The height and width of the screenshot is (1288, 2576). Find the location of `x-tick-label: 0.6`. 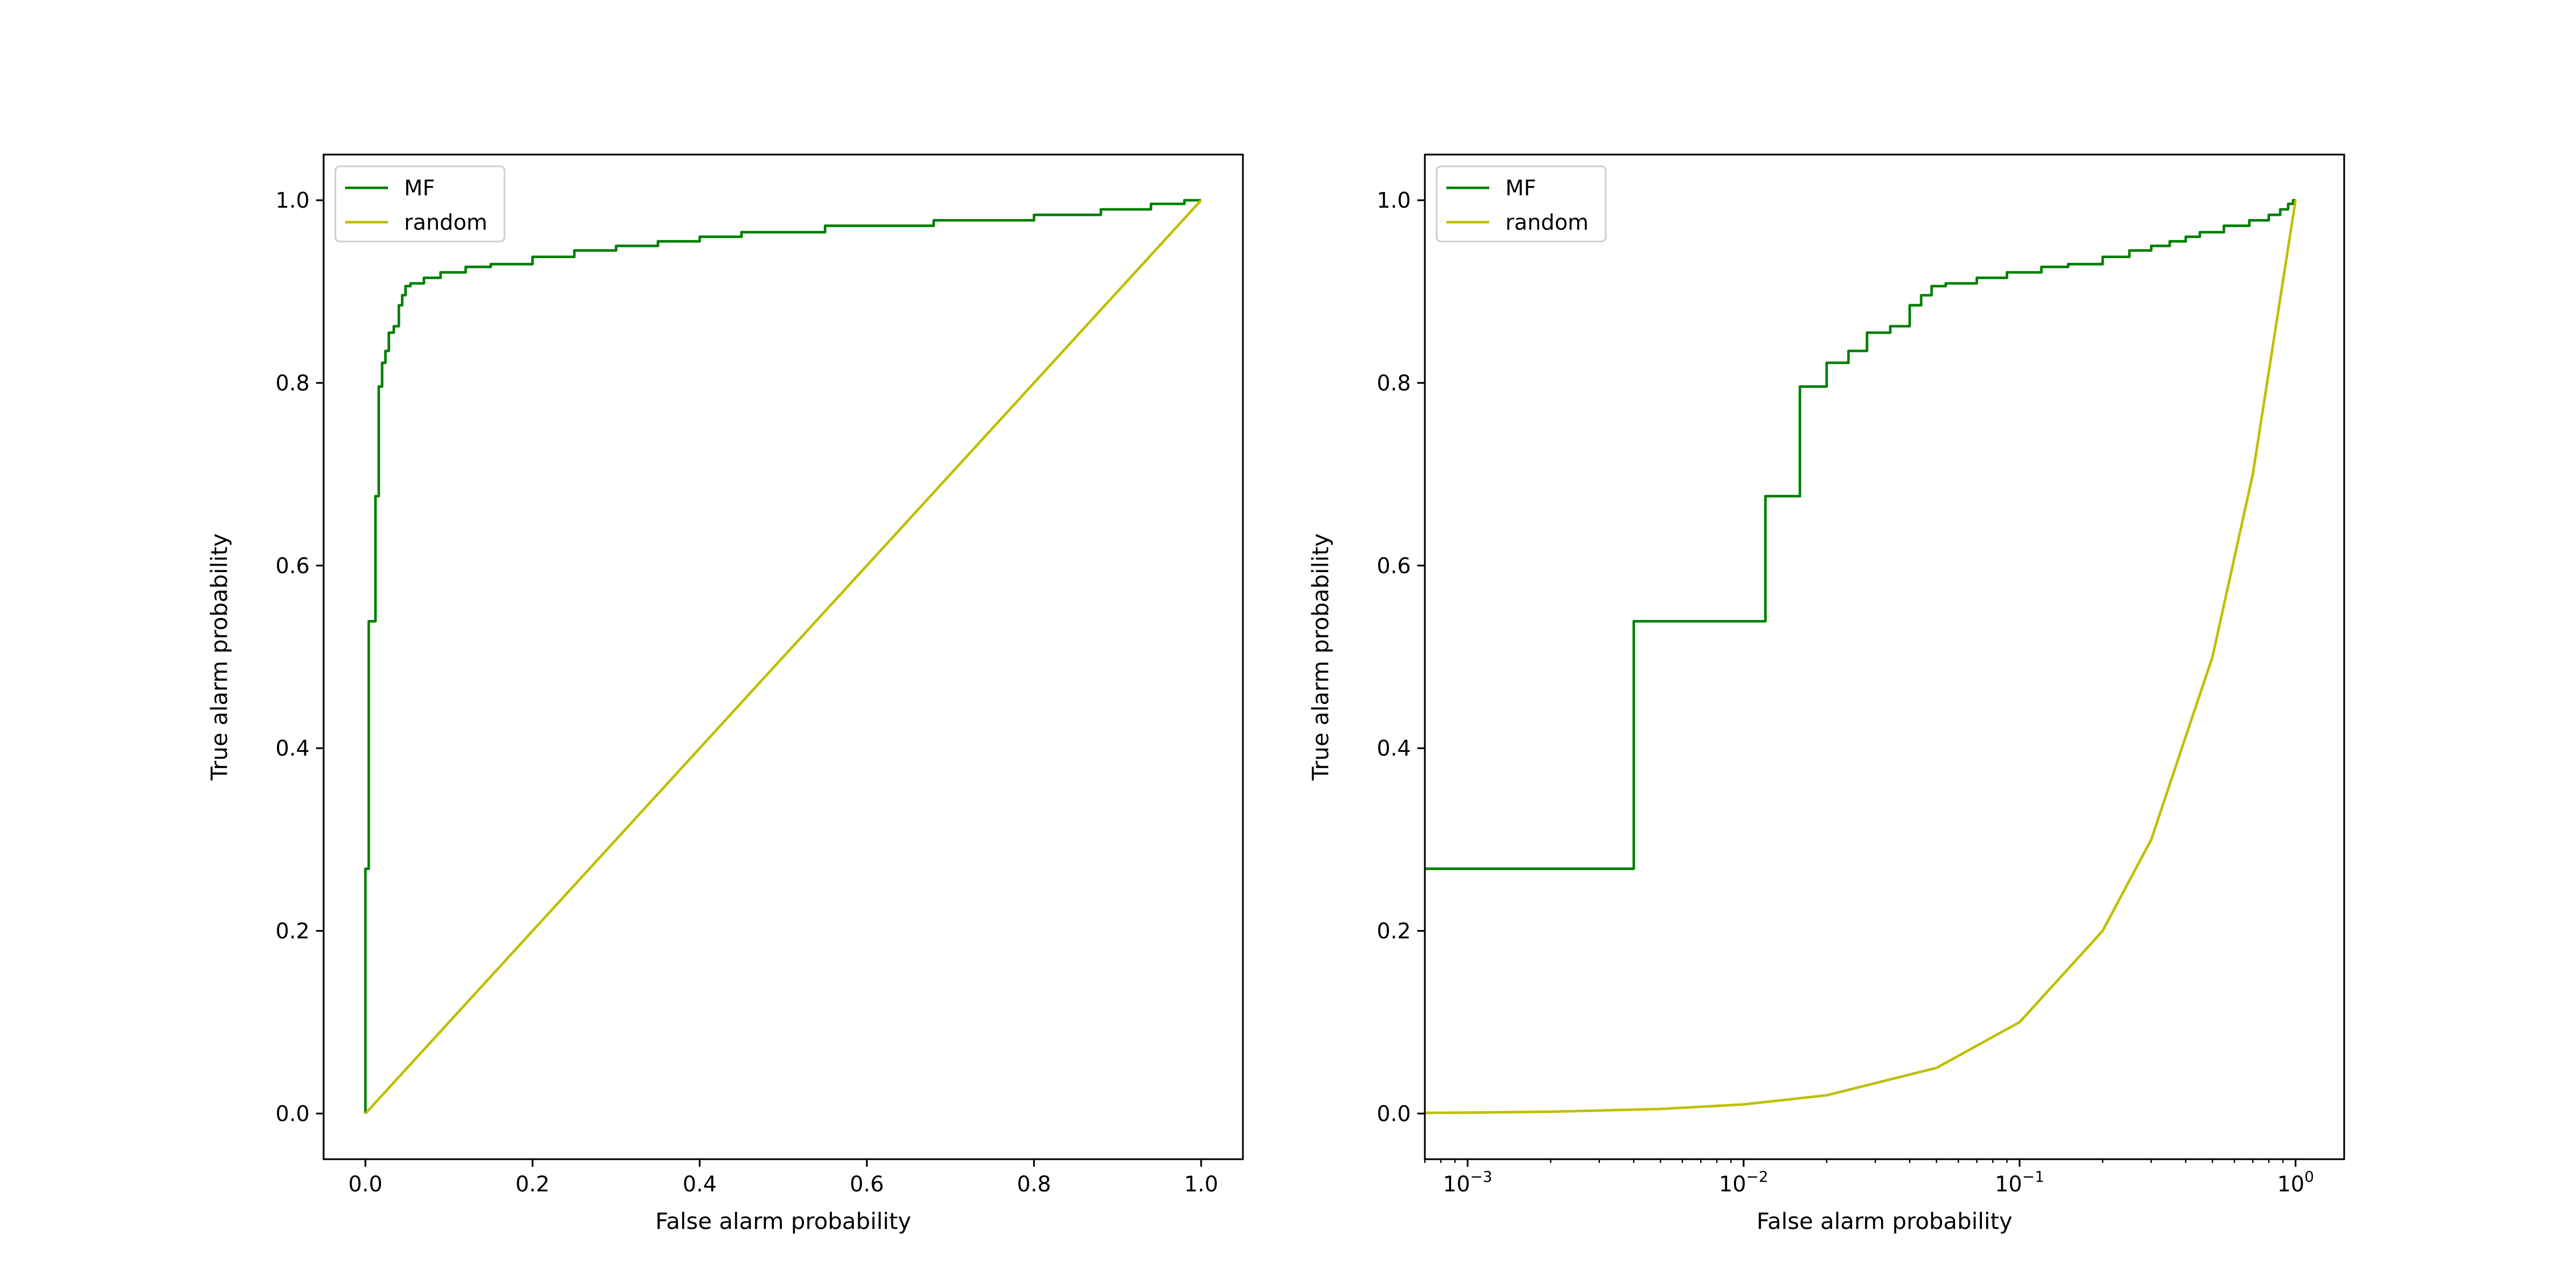

x-tick-label: 0.6 is located at coordinates (867, 1184).